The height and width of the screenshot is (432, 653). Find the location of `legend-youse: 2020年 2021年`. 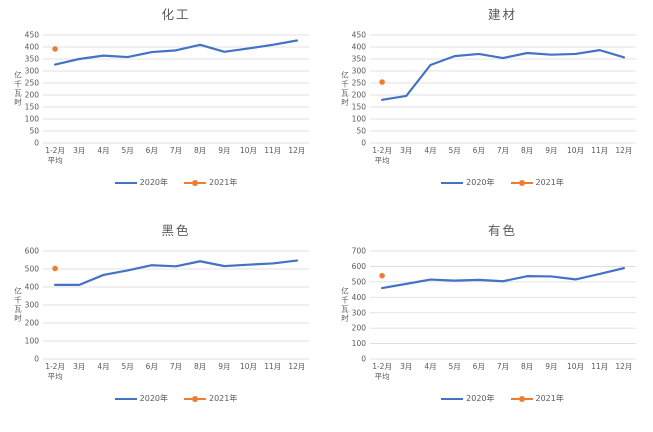

legend-youse: 2020年 2021年 is located at coordinates (489, 398).